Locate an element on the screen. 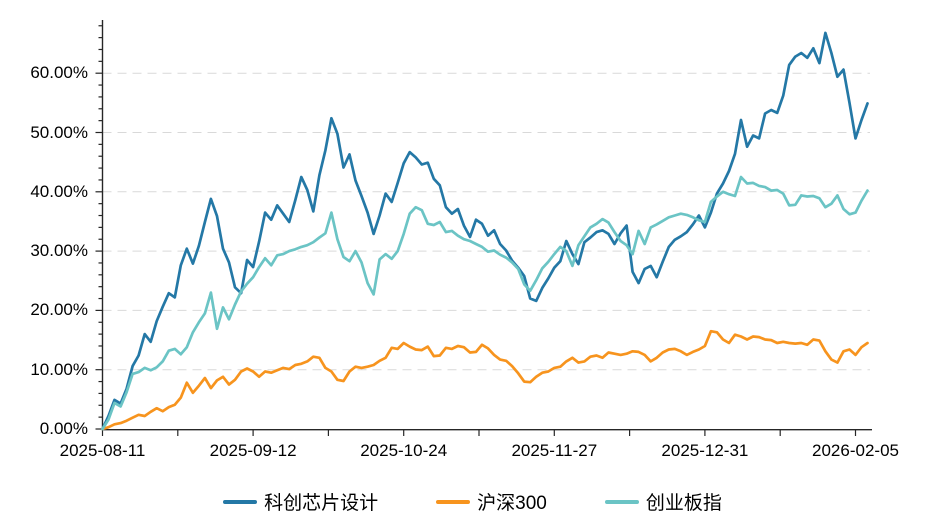 The image size is (945, 532). legend-item-kechuang-chip-design: 科创芯片设计 is located at coordinates (300, 501).